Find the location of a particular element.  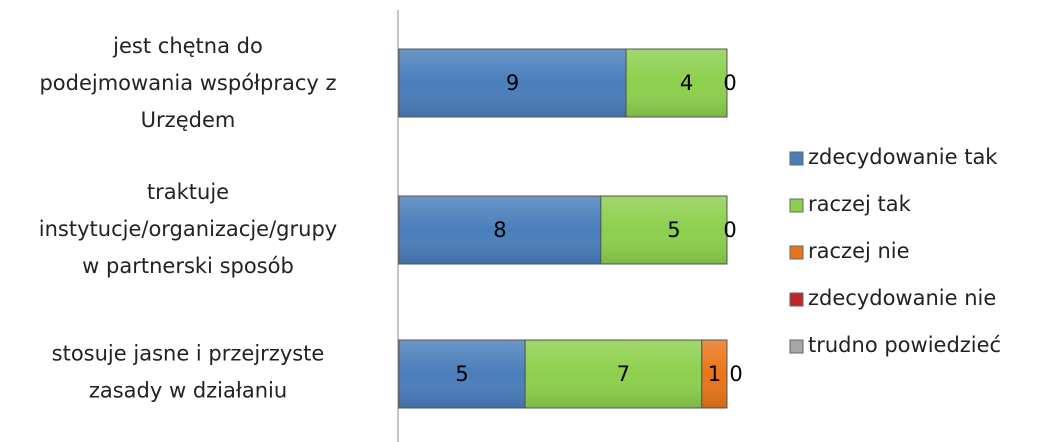

value-label-0-1: 4 is located at coordinates (686, 83).